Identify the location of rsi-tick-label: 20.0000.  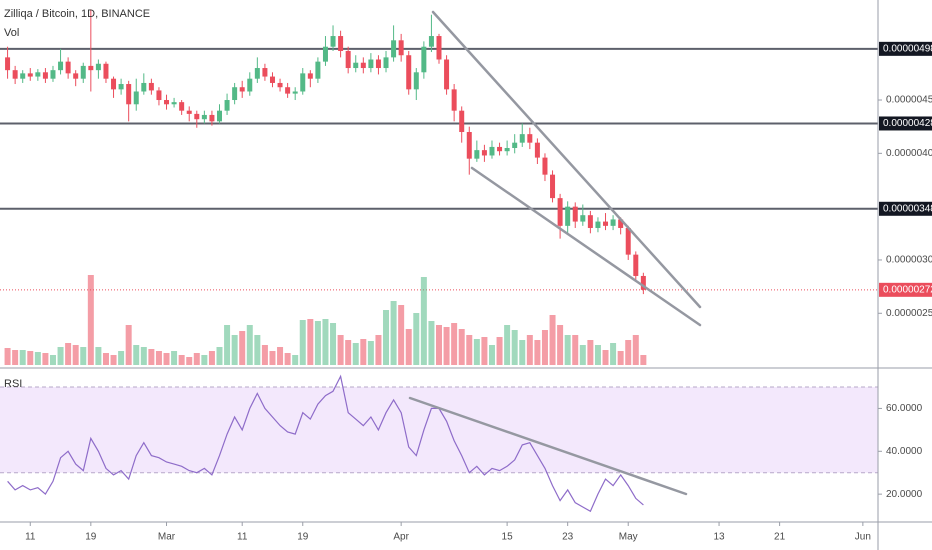
(904, 494).